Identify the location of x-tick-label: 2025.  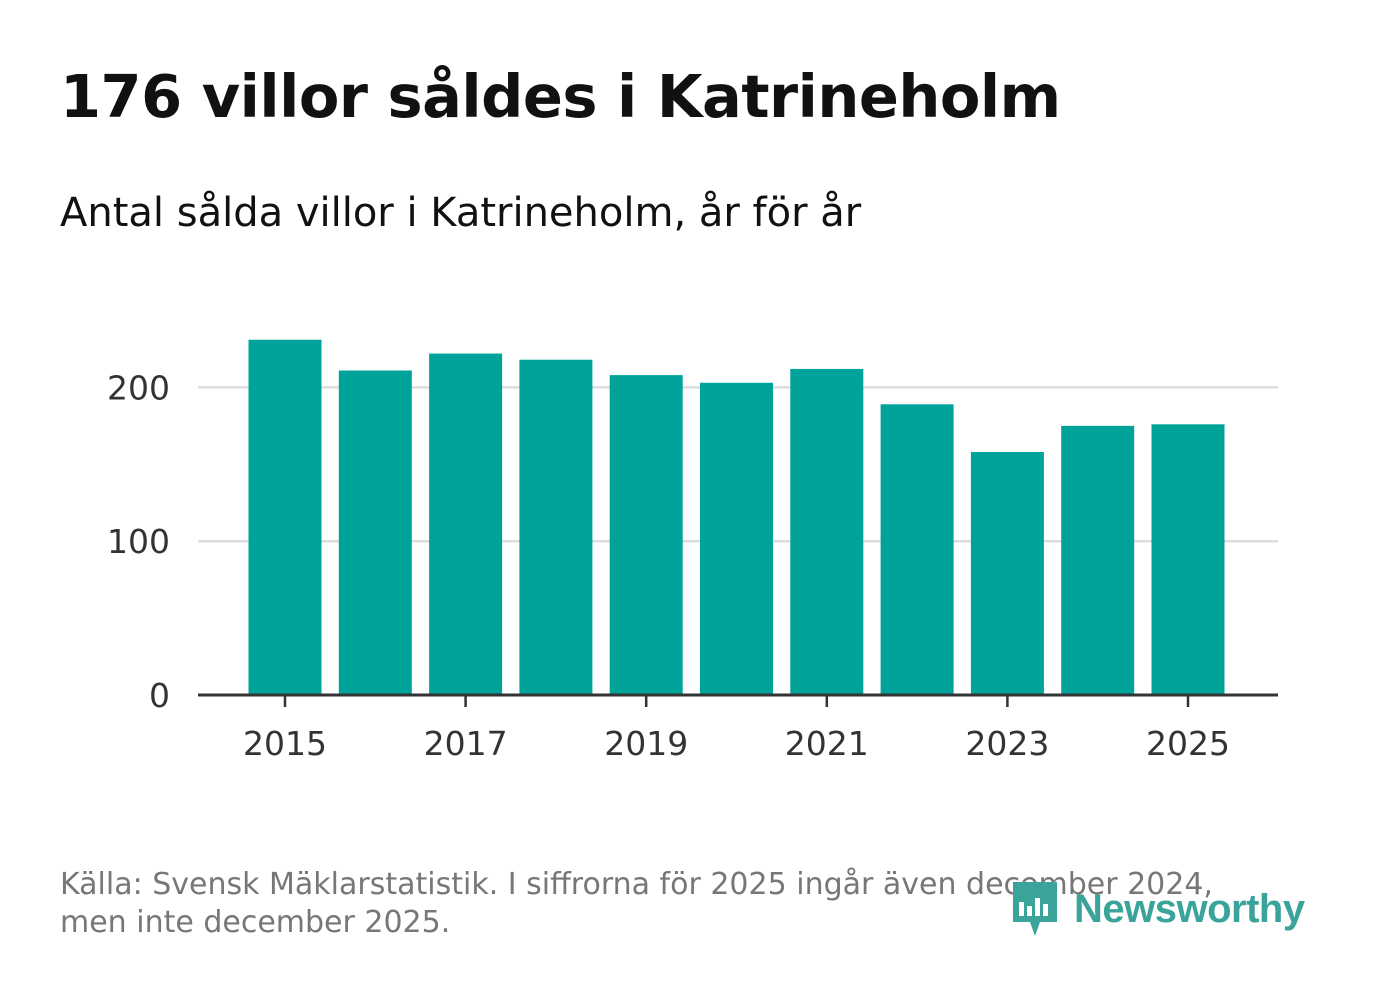
(1188, 743).